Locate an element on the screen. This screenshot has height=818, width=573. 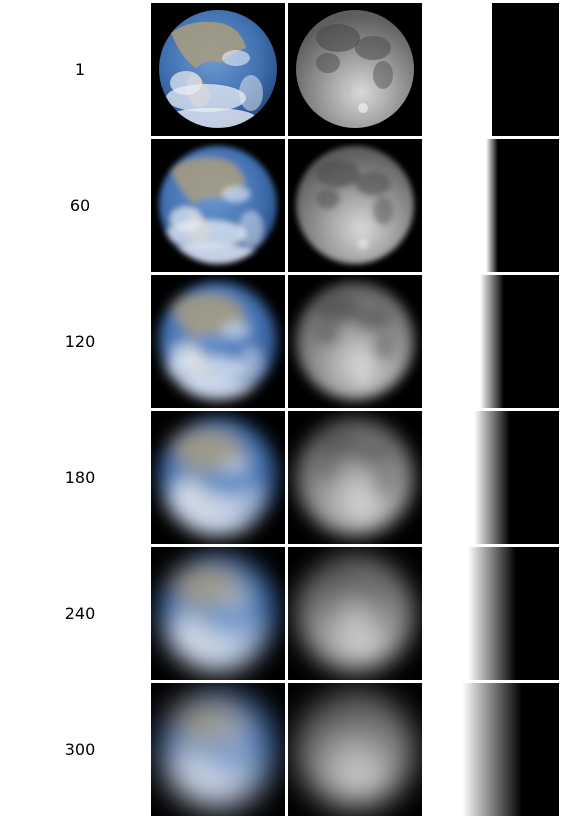
row-label: 1 is located at coordinates (80, 69).